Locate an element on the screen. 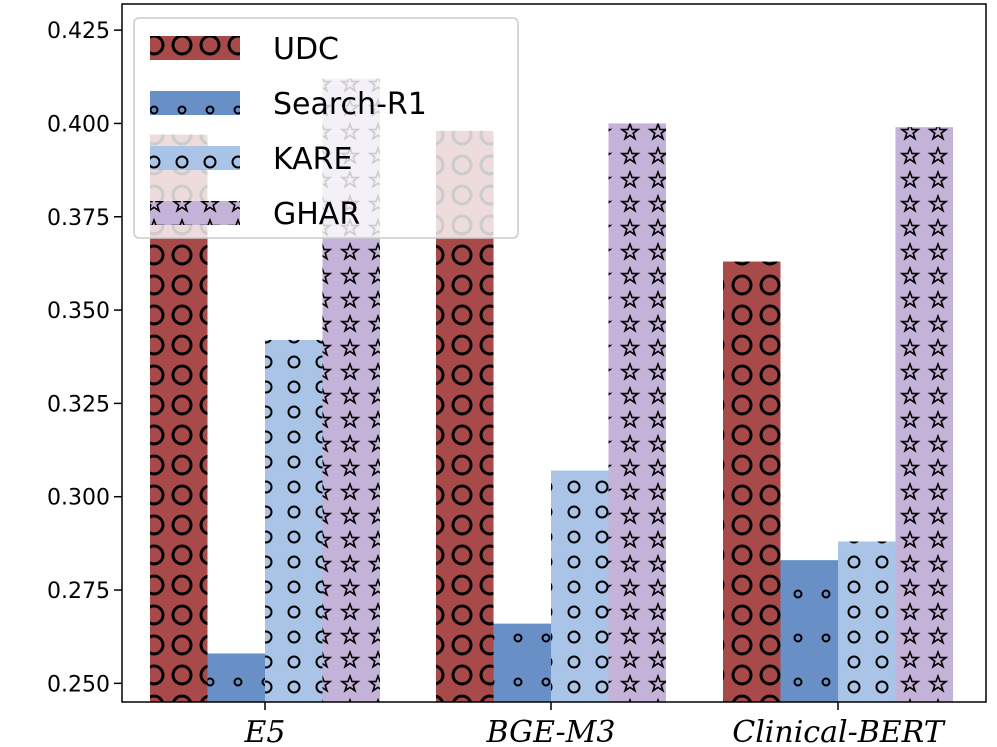 This screenshot has width=997, height=747. y-tick-label: 0.350 is located at coordinates (78, 311).